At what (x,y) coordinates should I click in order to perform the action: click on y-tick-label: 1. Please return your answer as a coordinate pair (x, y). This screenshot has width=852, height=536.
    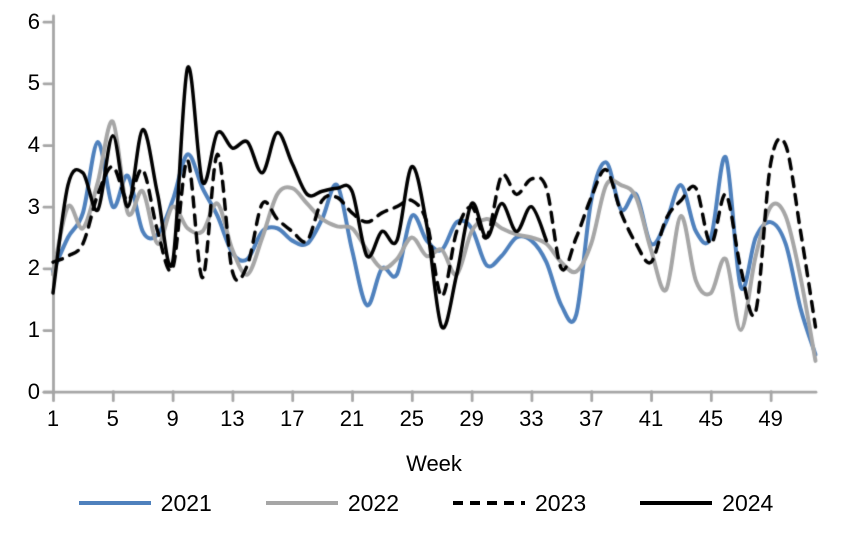
    Looking at the image, I should click on (33, 330).